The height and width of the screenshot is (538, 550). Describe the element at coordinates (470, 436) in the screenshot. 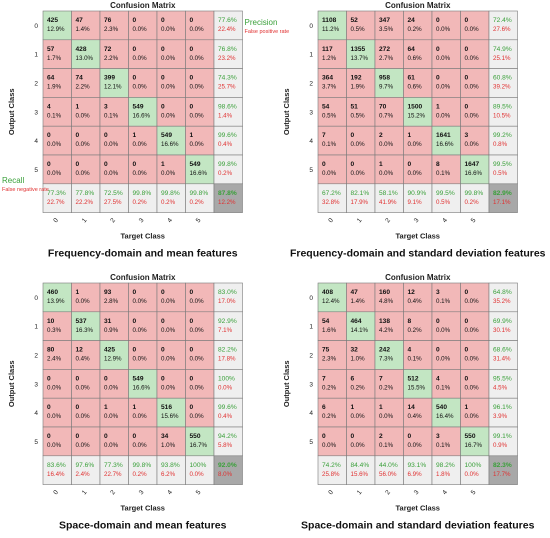

I see `cell-count-label: 550` at that location.